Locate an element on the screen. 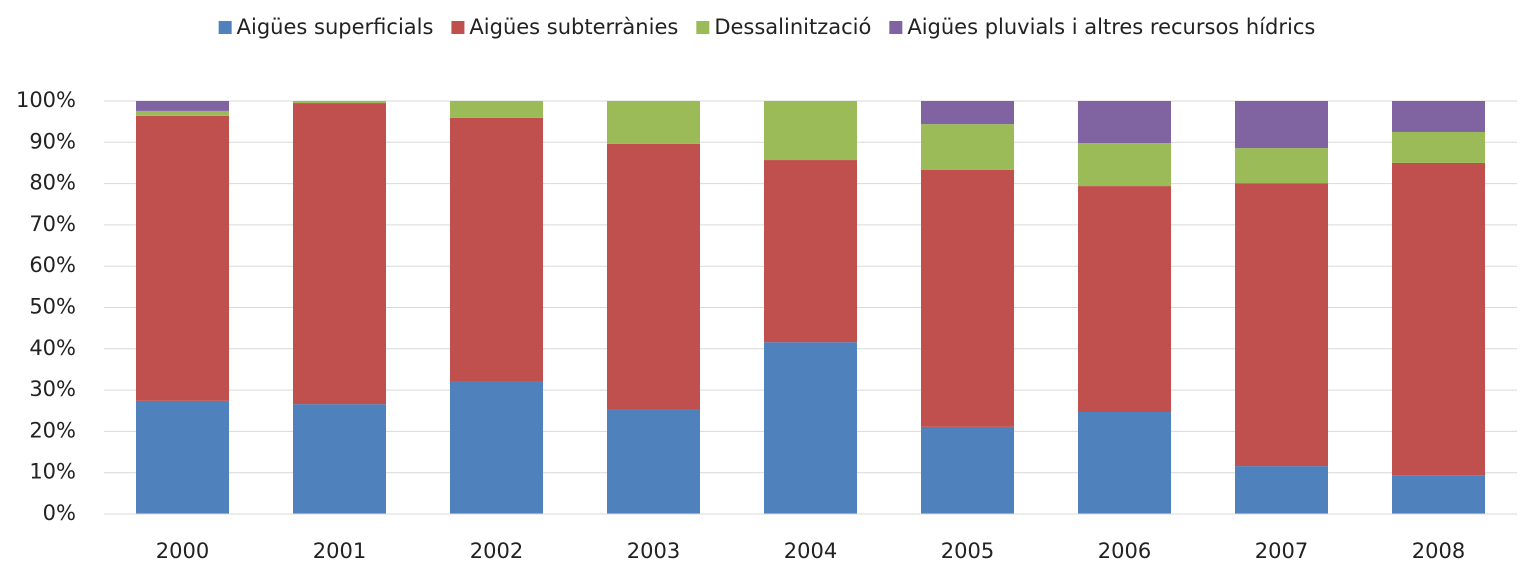  x-tick-label: 2006 is located at coordinates (1124, 550).